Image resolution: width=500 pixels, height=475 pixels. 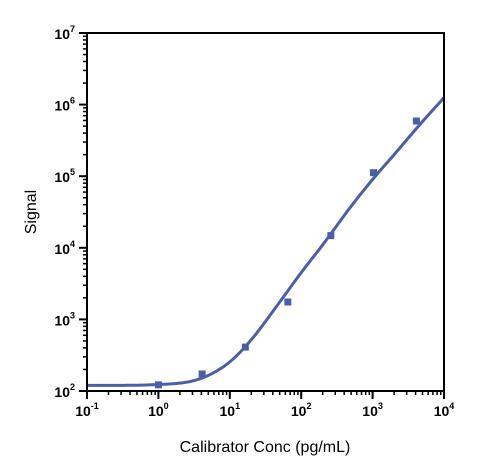 I want to click on x-tick-label: 10⁰, so click(x=158, y=410).